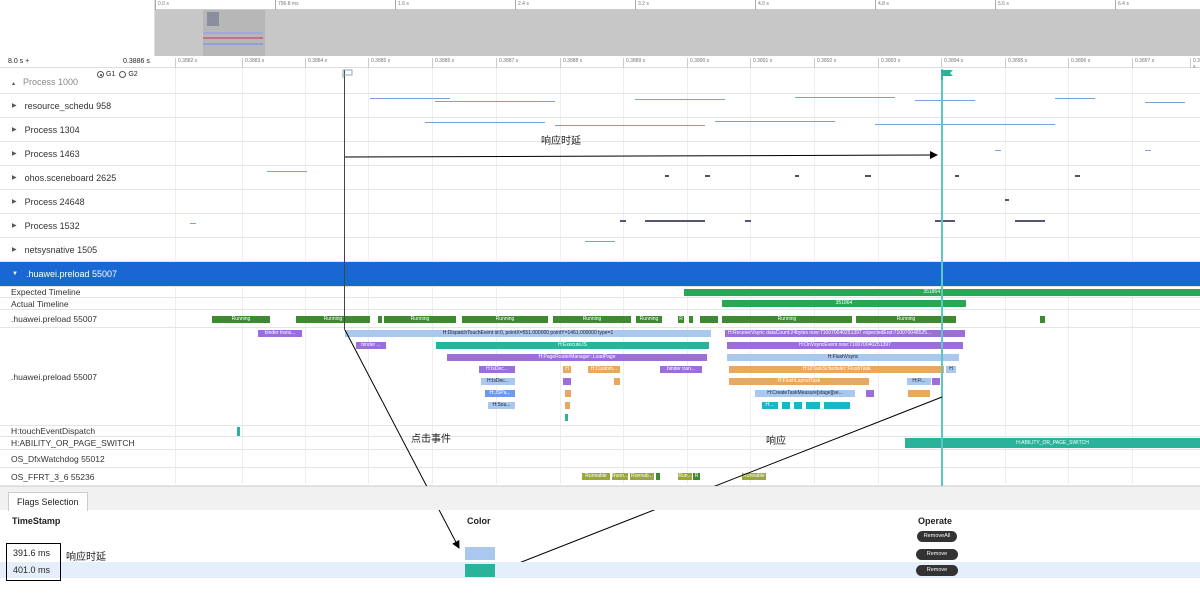 This screenshot has width=1200, height=614. What do you see at coordinates (14, 84) in the screenshot?
I see `collapse-icon: ▴` at bounding box center [14, 84].